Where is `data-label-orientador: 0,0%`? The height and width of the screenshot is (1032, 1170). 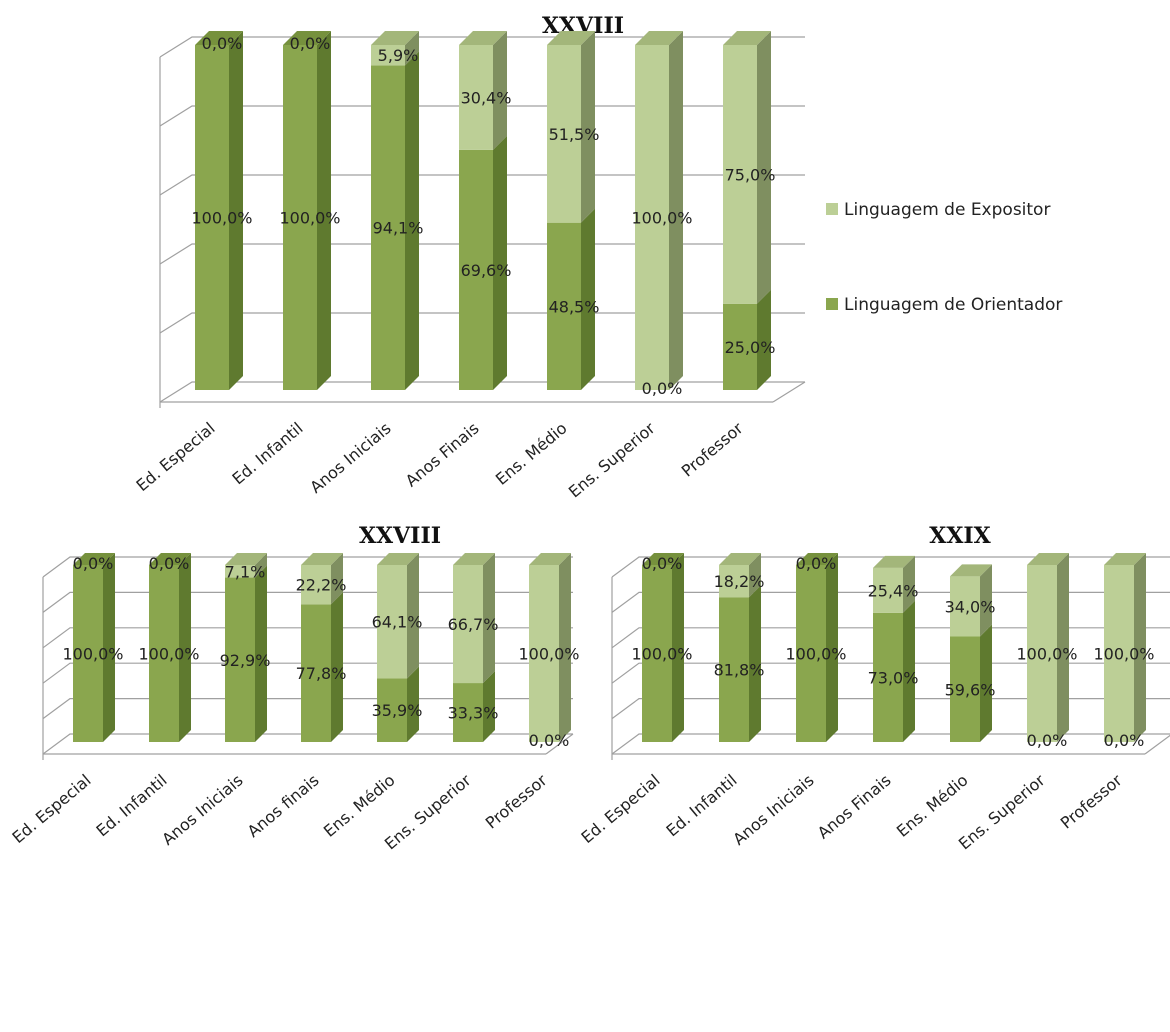 data-label-orientador: 0,0% is located at coordinates (1124, 740).